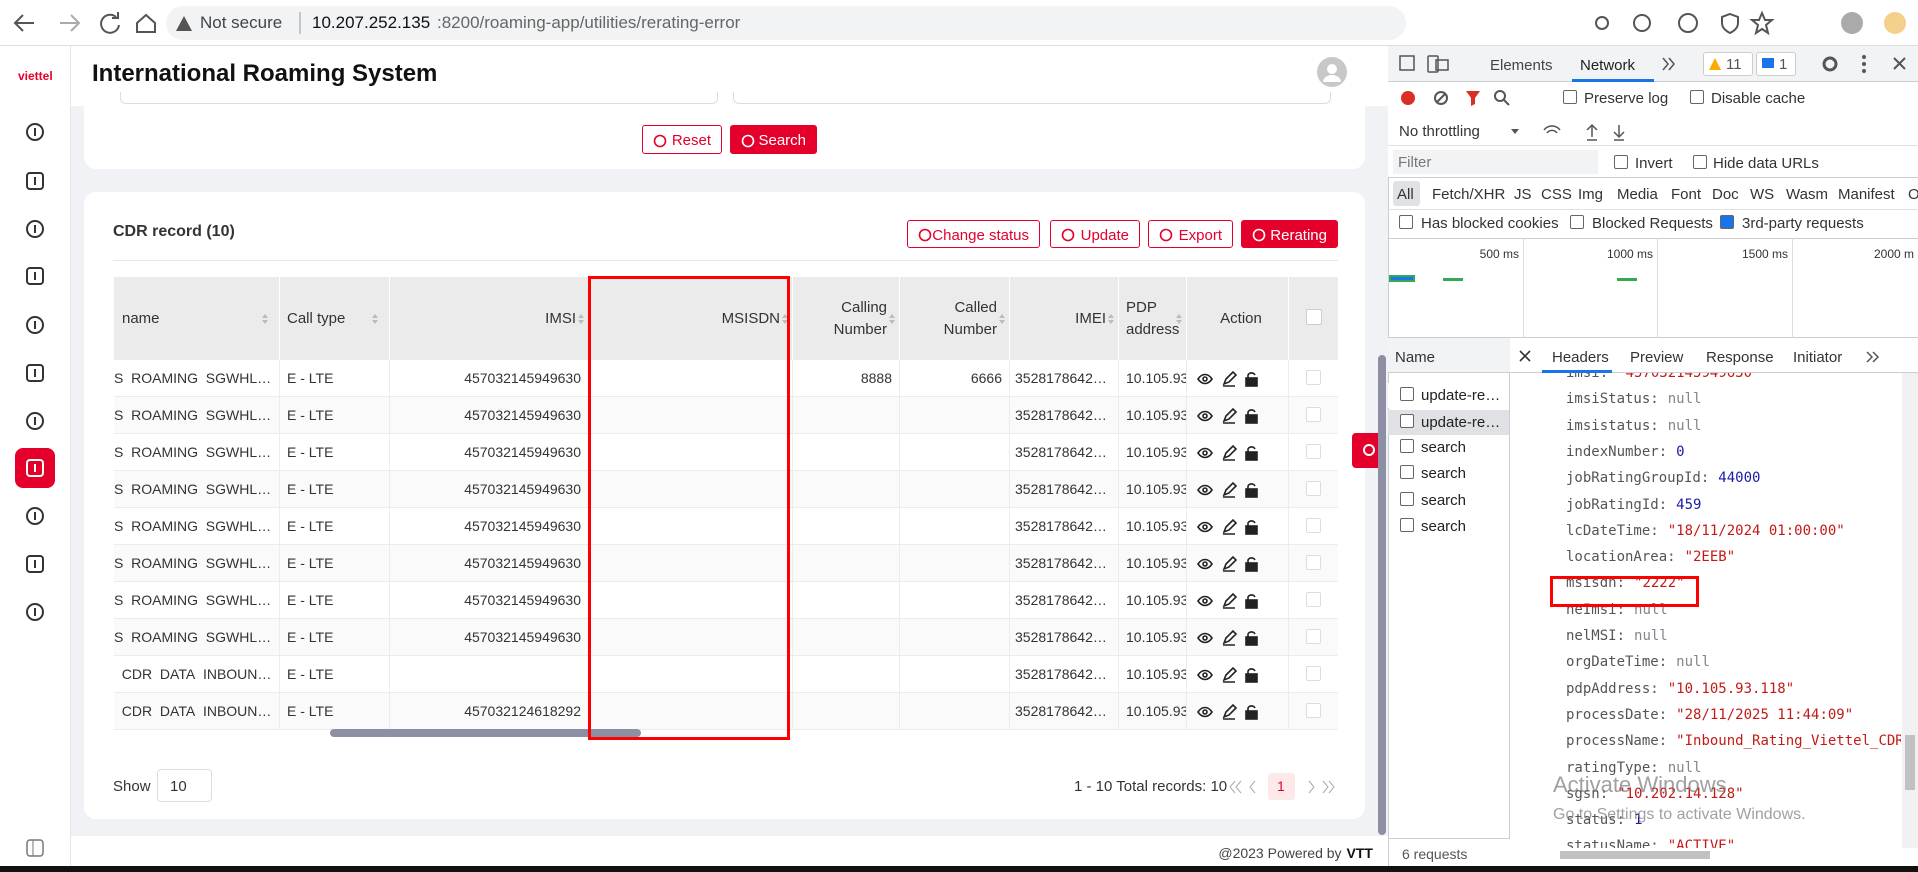 The height and width of the screenshot is (872, 1918). I want to click on dt-detail-tab: Initiator, so click(1818, 357).